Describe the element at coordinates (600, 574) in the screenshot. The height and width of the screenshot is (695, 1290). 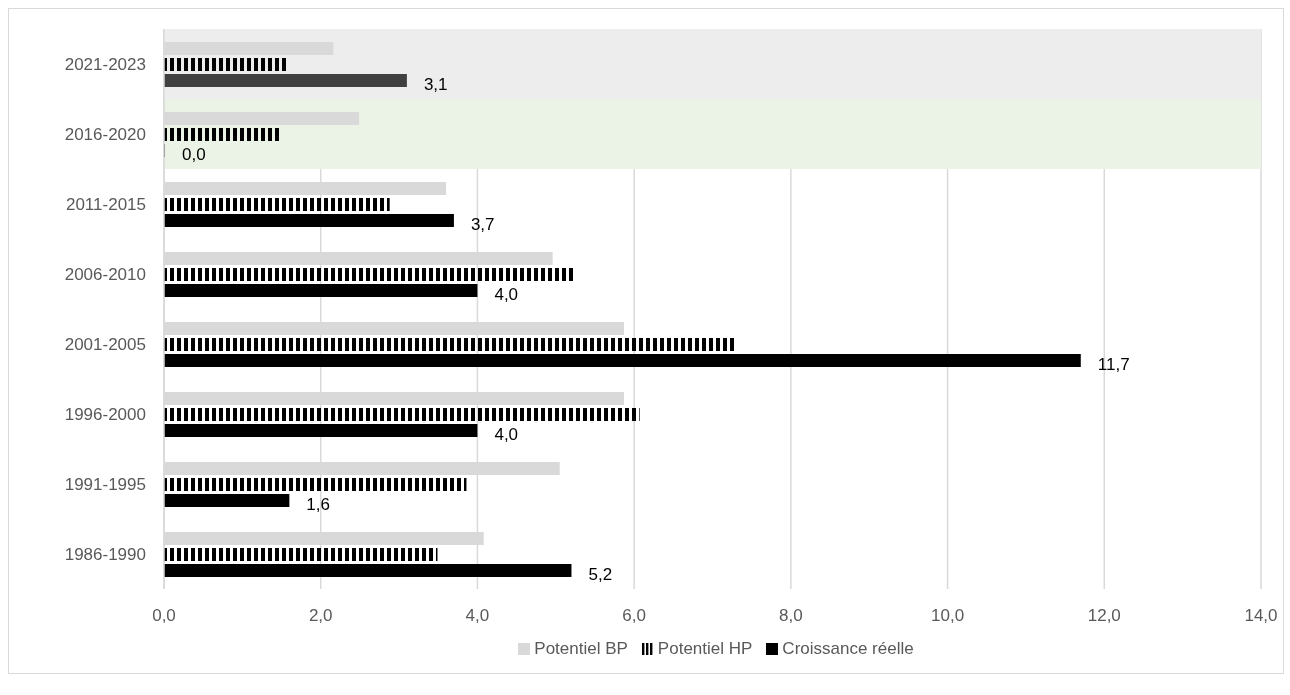
I see `data-label: 5,2` at that location.